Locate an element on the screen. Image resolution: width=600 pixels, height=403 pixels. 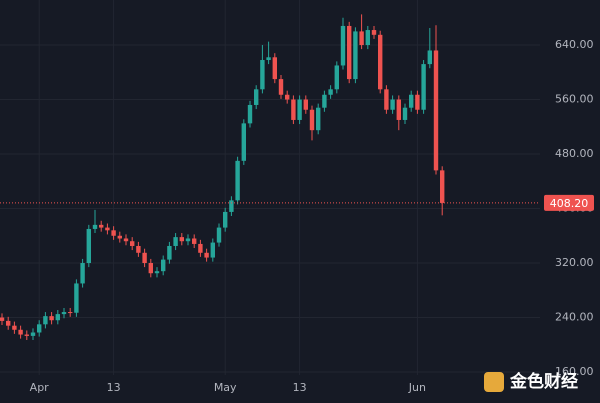
last-price-box is located at coordinates (569, 202).